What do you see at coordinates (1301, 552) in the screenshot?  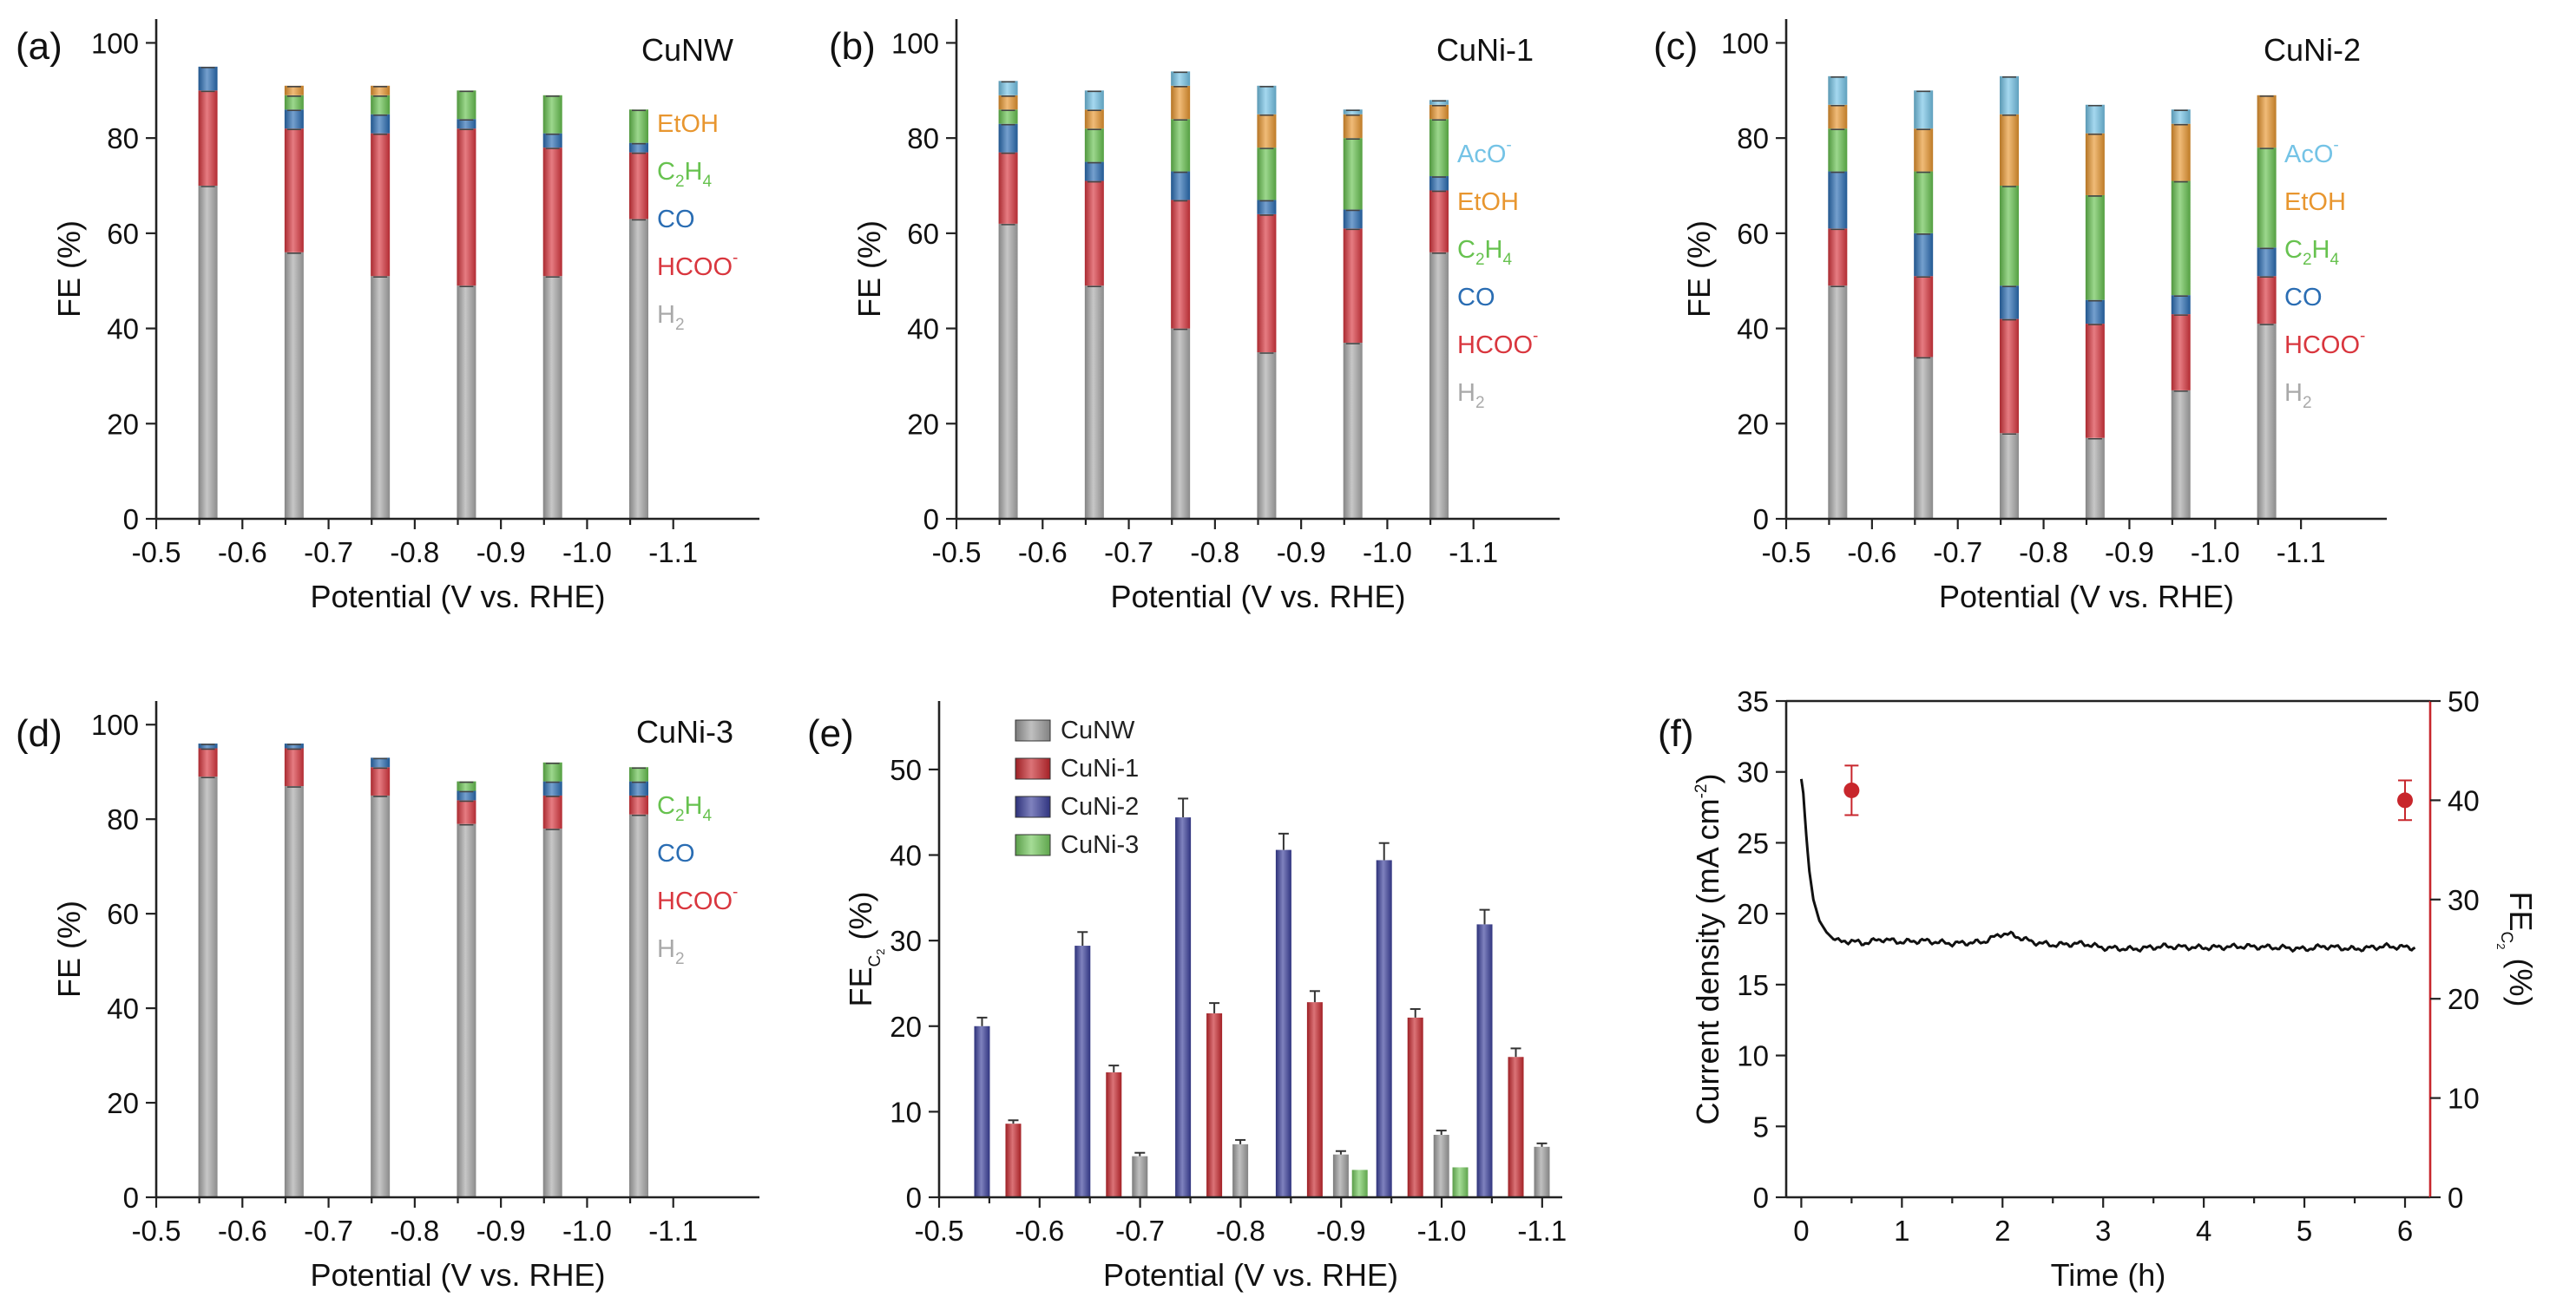 I see `x-tick-label: -0.9` at bounding box center [1301, 552].